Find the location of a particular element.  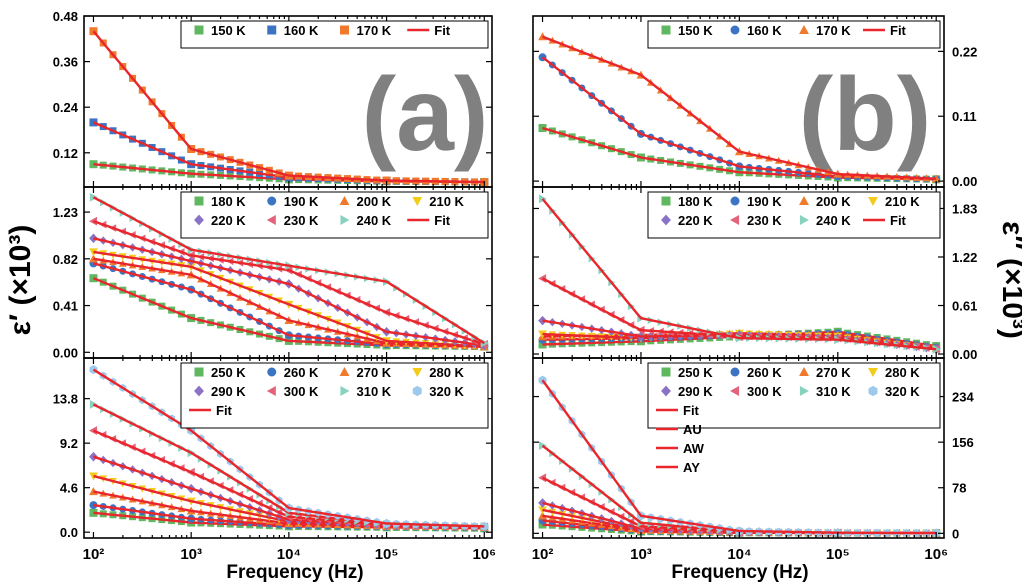

legend-label: AU is located at coordinates (692, 429).